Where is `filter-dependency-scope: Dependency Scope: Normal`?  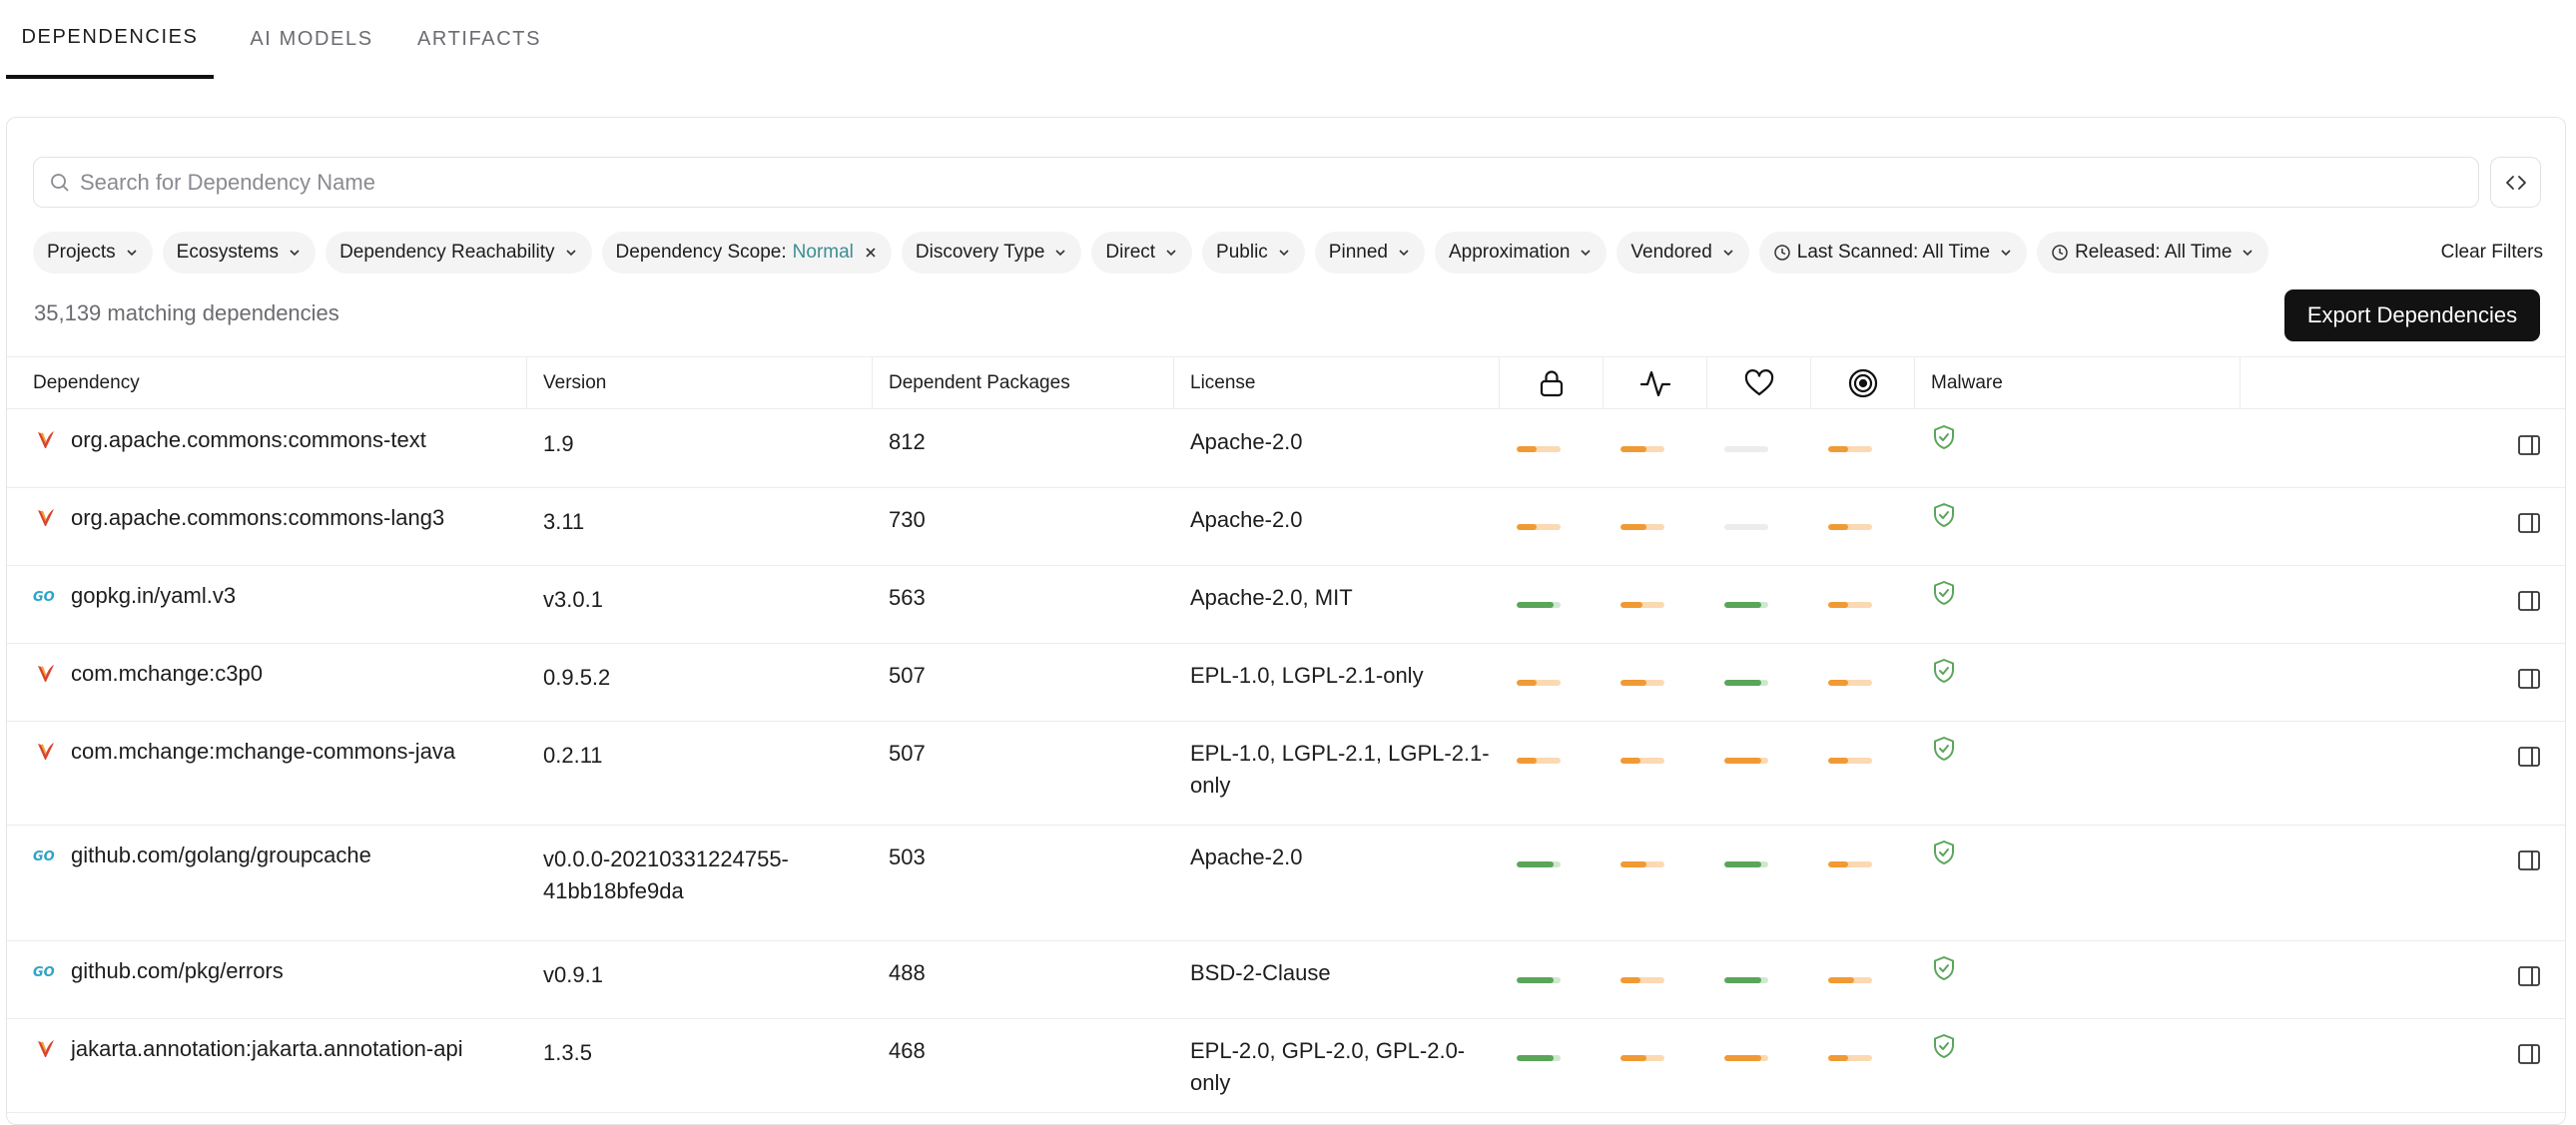 filter-dependency-scope: Dependency Scope: Normal is located at coordinates (746, 253).